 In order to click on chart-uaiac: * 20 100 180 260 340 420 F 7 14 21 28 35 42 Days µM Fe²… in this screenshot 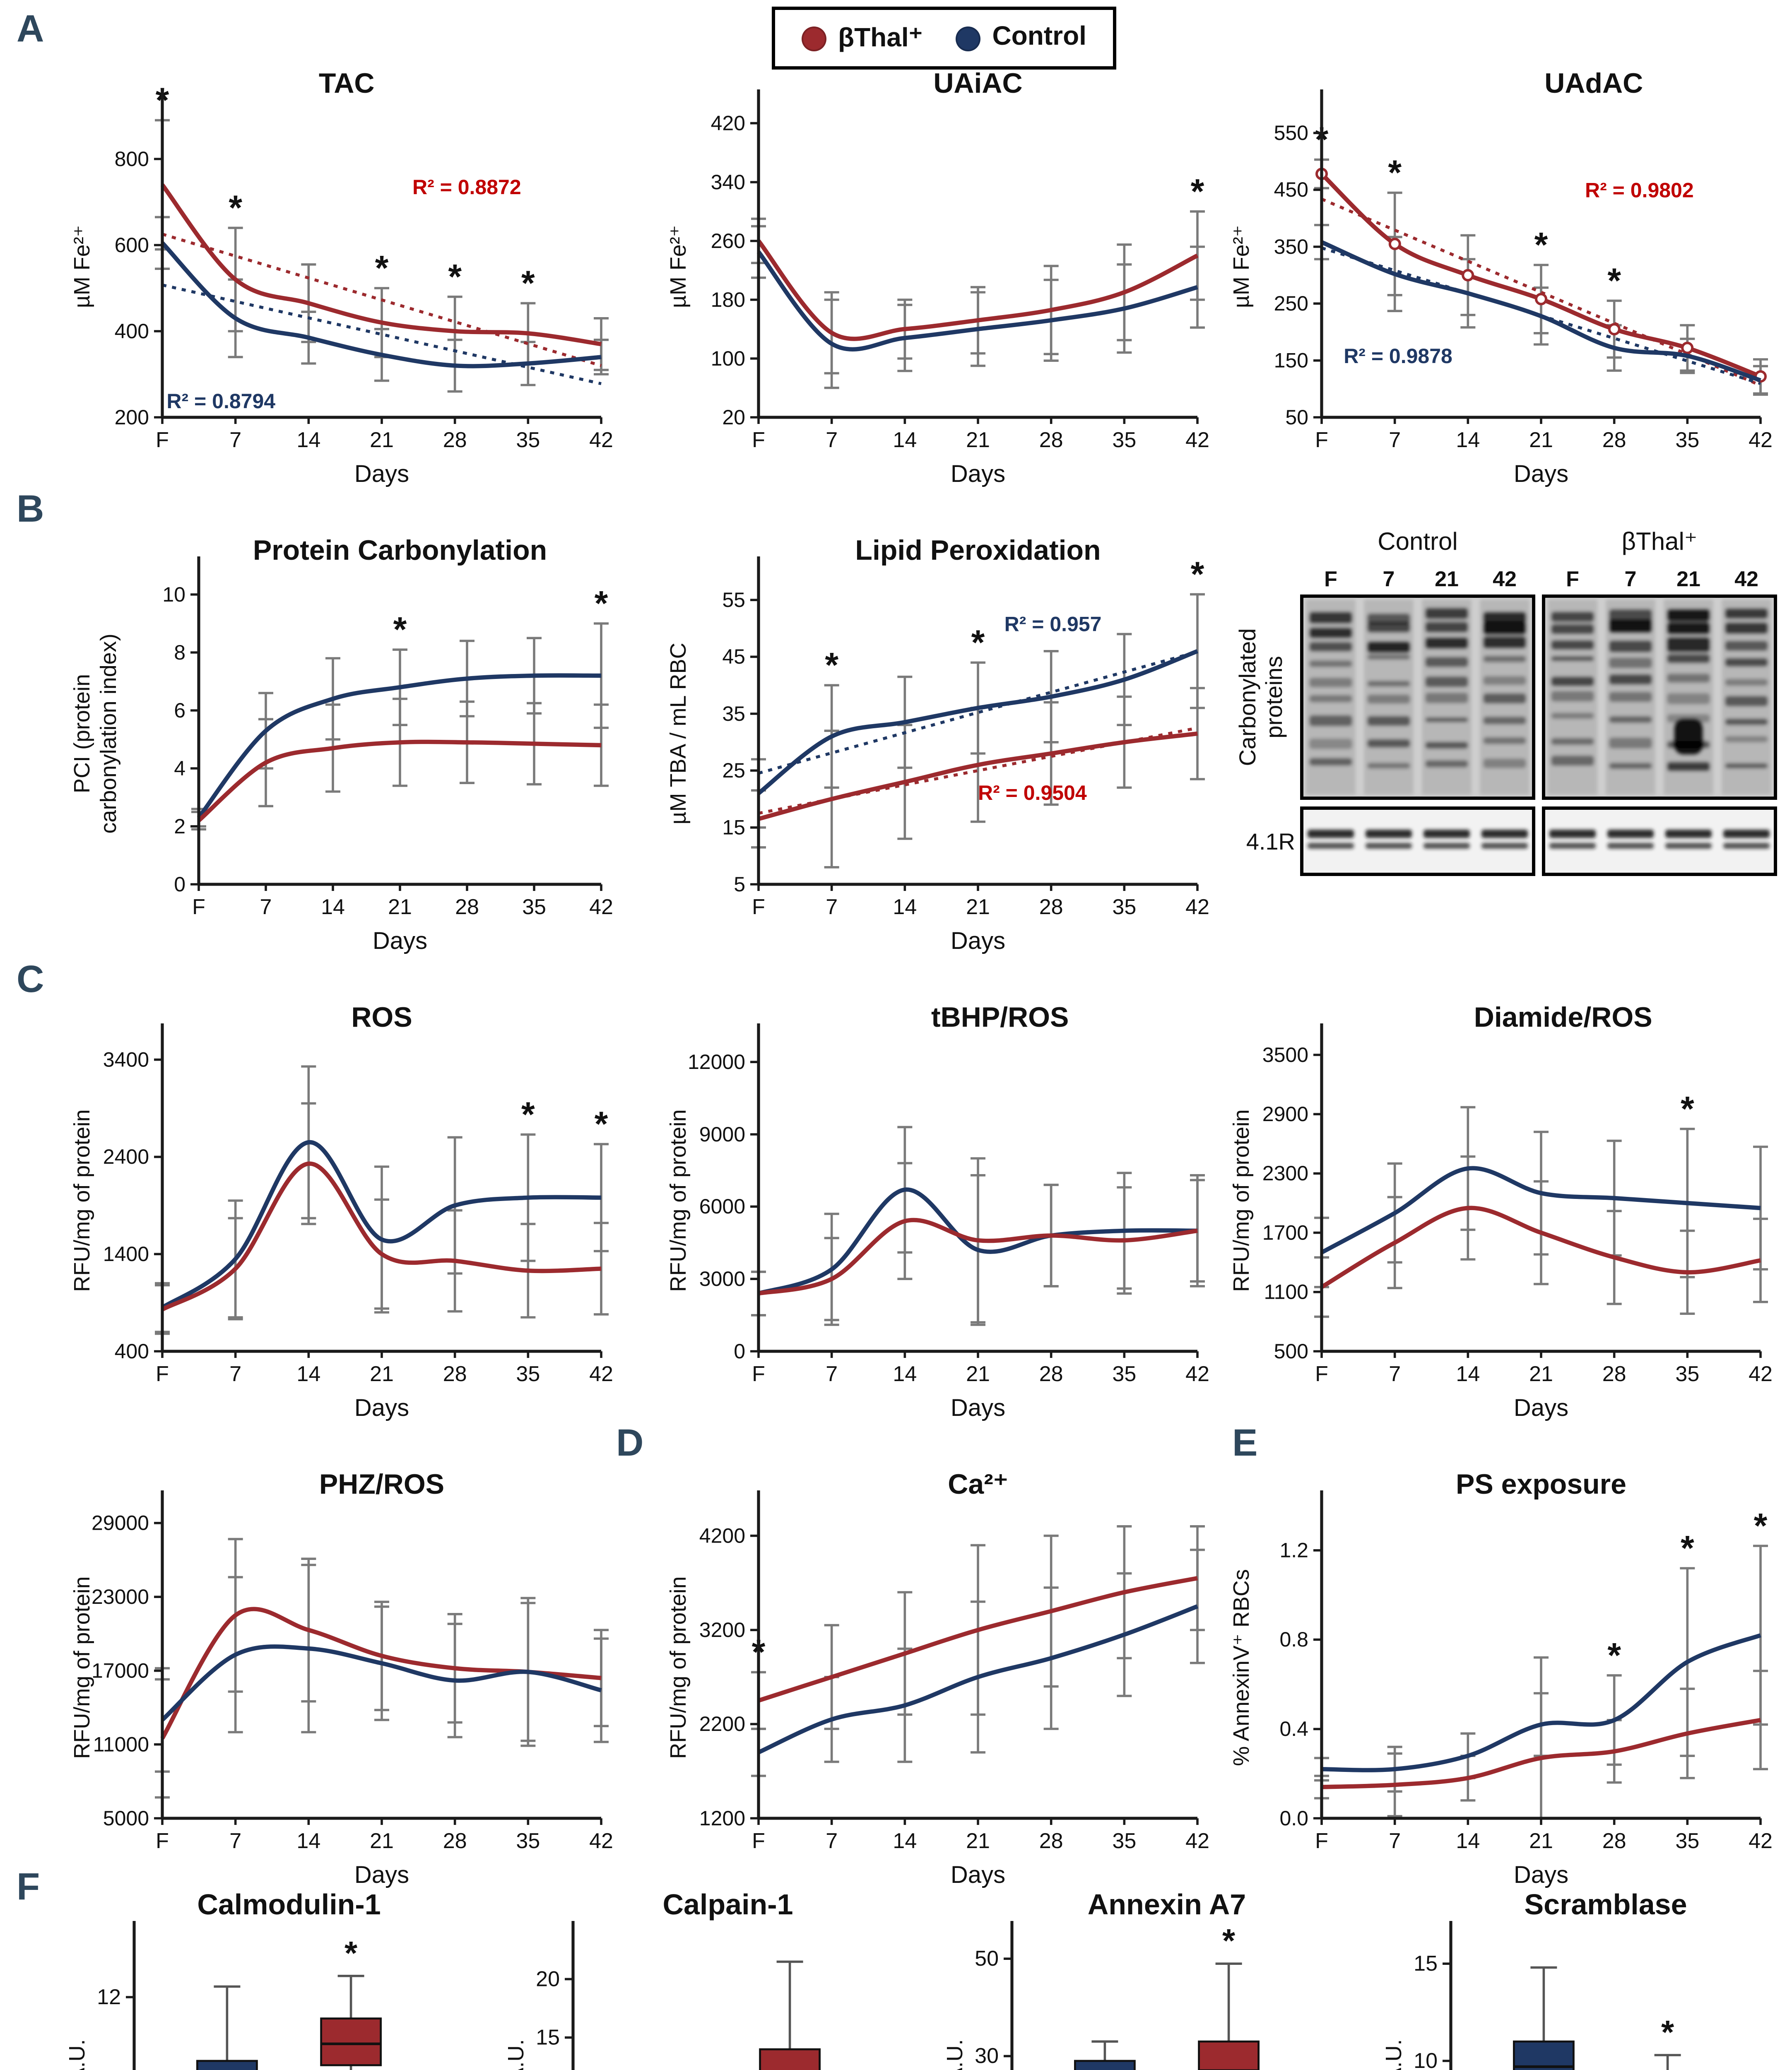, I will do `click(940, 281)`.